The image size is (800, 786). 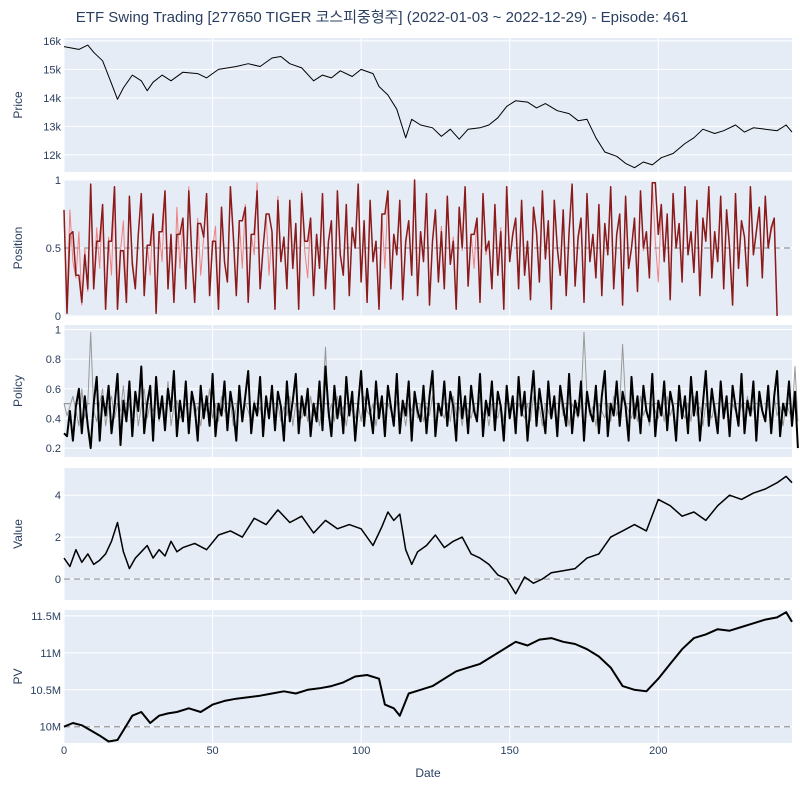 I want to click on pv-panel-y-tick-label: 11M, so click(x=50, y=654).